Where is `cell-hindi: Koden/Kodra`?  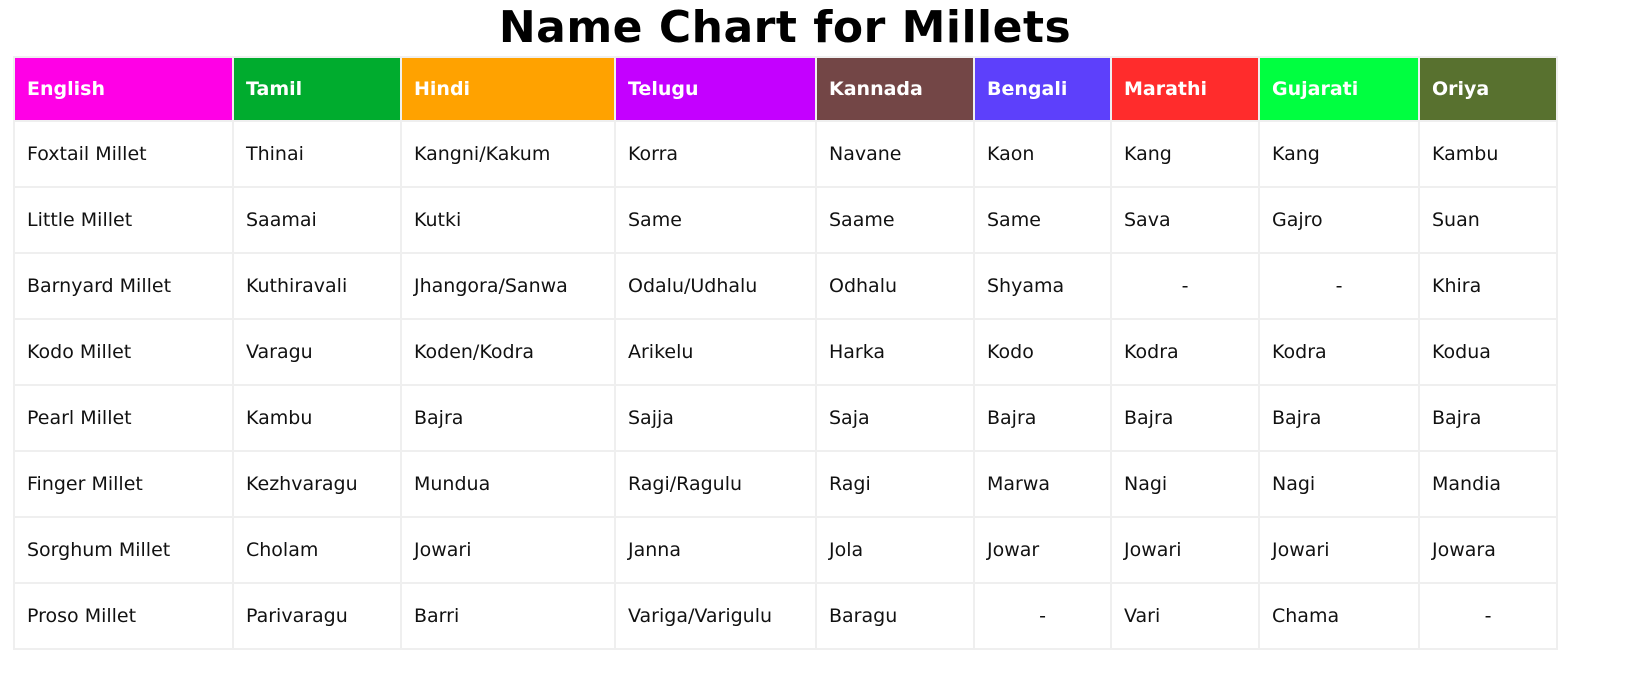
cell-hindi: Koden/Kodra is located at coordinates (508, 352).